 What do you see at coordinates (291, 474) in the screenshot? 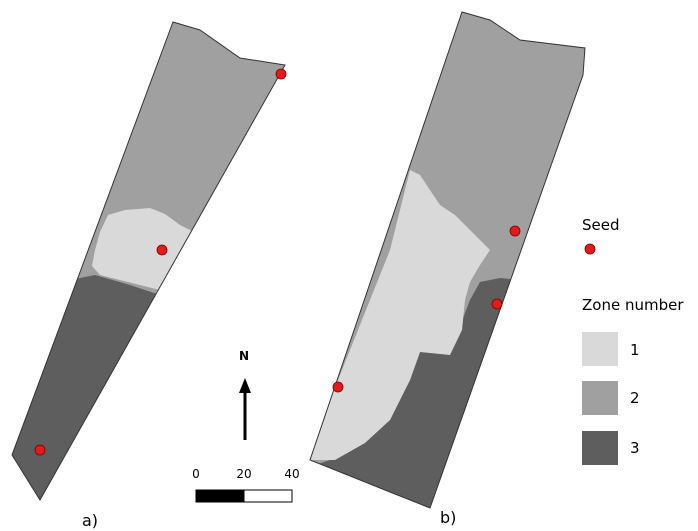
I see `scale-tick-40: 40` at bounding box center [291, 474].